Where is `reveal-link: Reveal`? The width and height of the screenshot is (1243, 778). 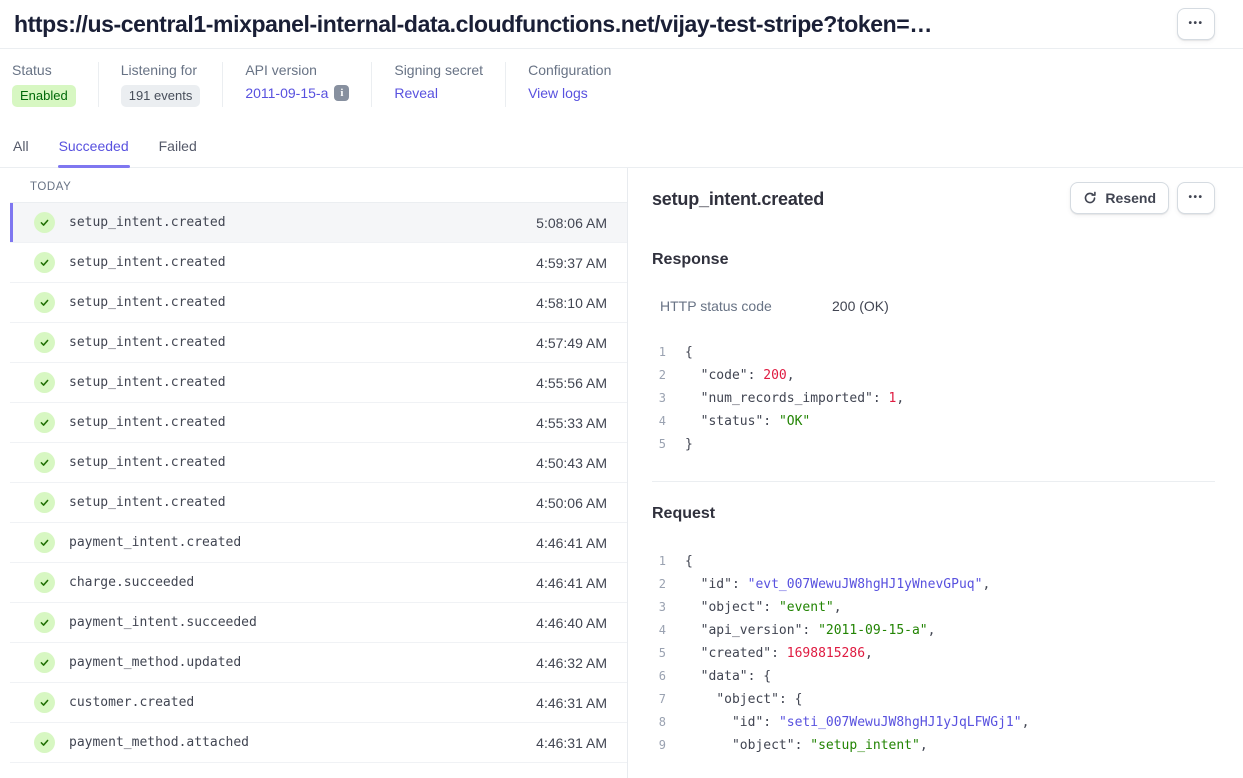
reveal-link: Reveal is located at coordinates (416, 93).